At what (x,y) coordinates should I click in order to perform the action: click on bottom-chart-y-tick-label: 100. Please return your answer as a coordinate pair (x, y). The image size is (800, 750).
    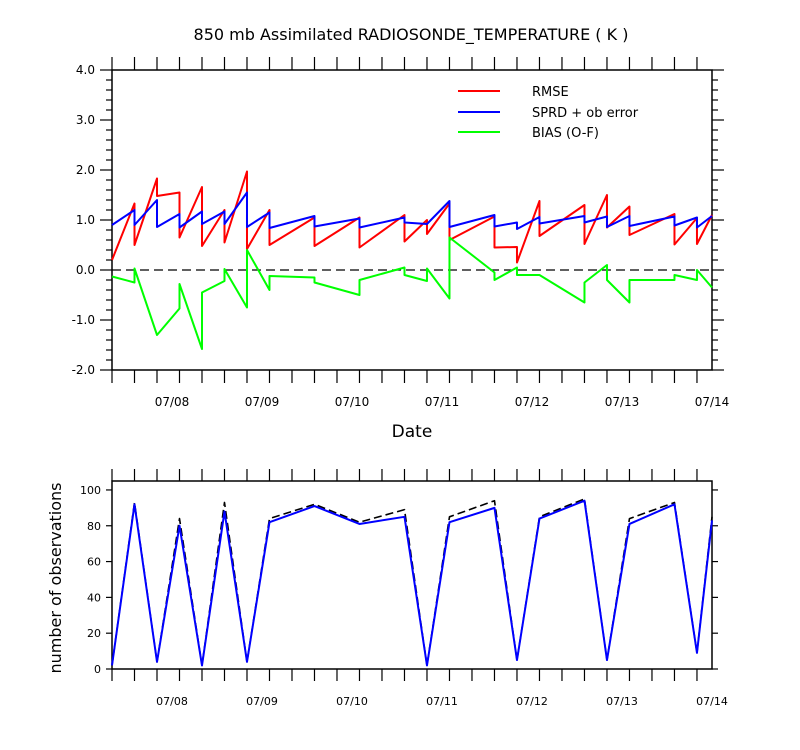
    Looking at the image, I should click on (90, 490).